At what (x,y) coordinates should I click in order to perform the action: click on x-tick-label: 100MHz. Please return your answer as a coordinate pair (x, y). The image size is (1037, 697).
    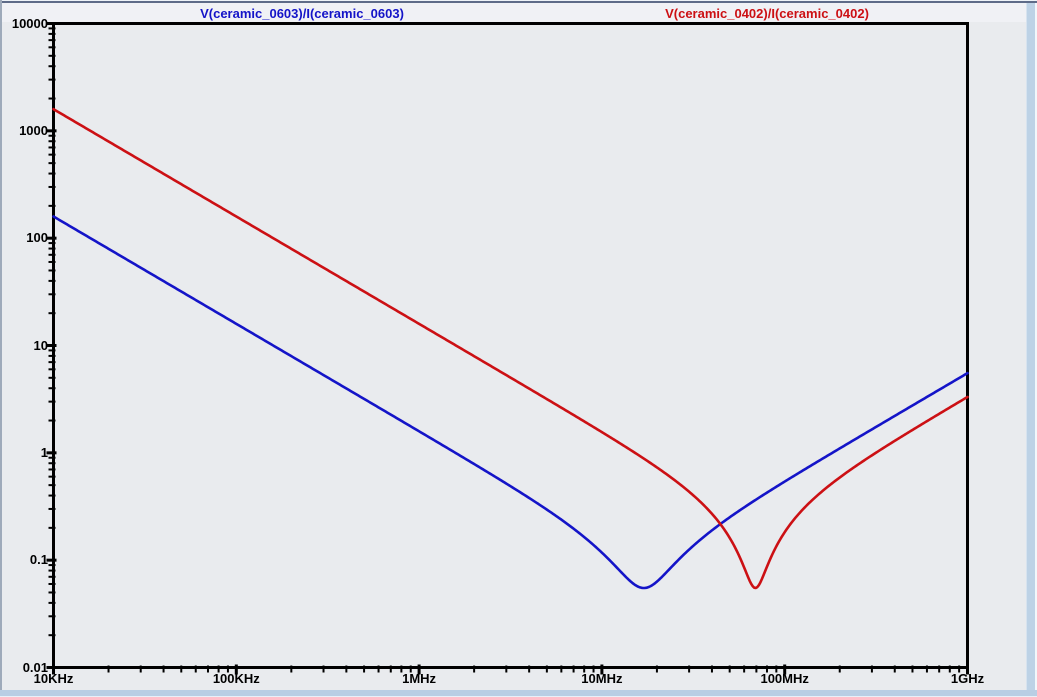
    Looking at the image, I should click on (784, 678).